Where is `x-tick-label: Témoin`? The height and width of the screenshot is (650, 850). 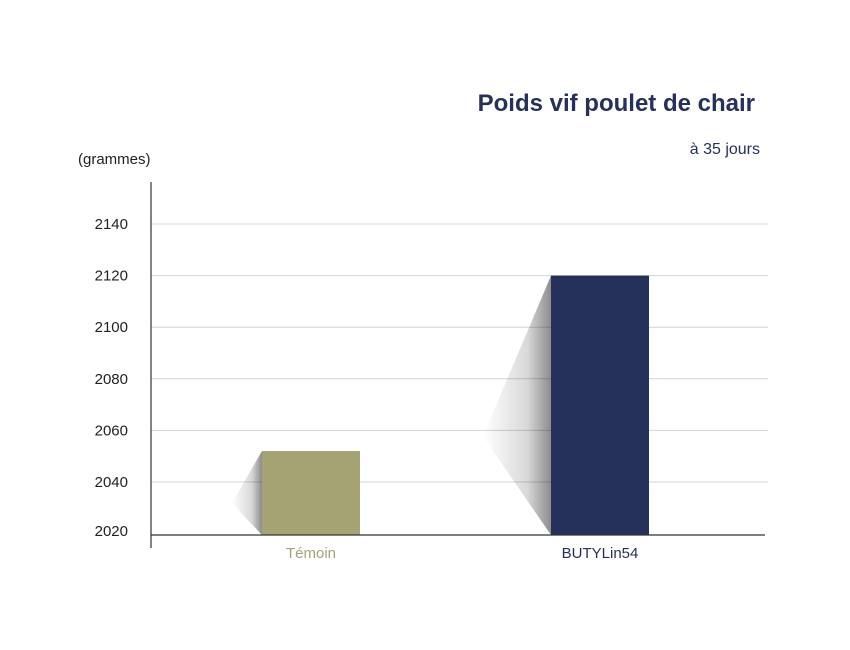 x-tick-label: Témoin is located at coordinates (311, 553).